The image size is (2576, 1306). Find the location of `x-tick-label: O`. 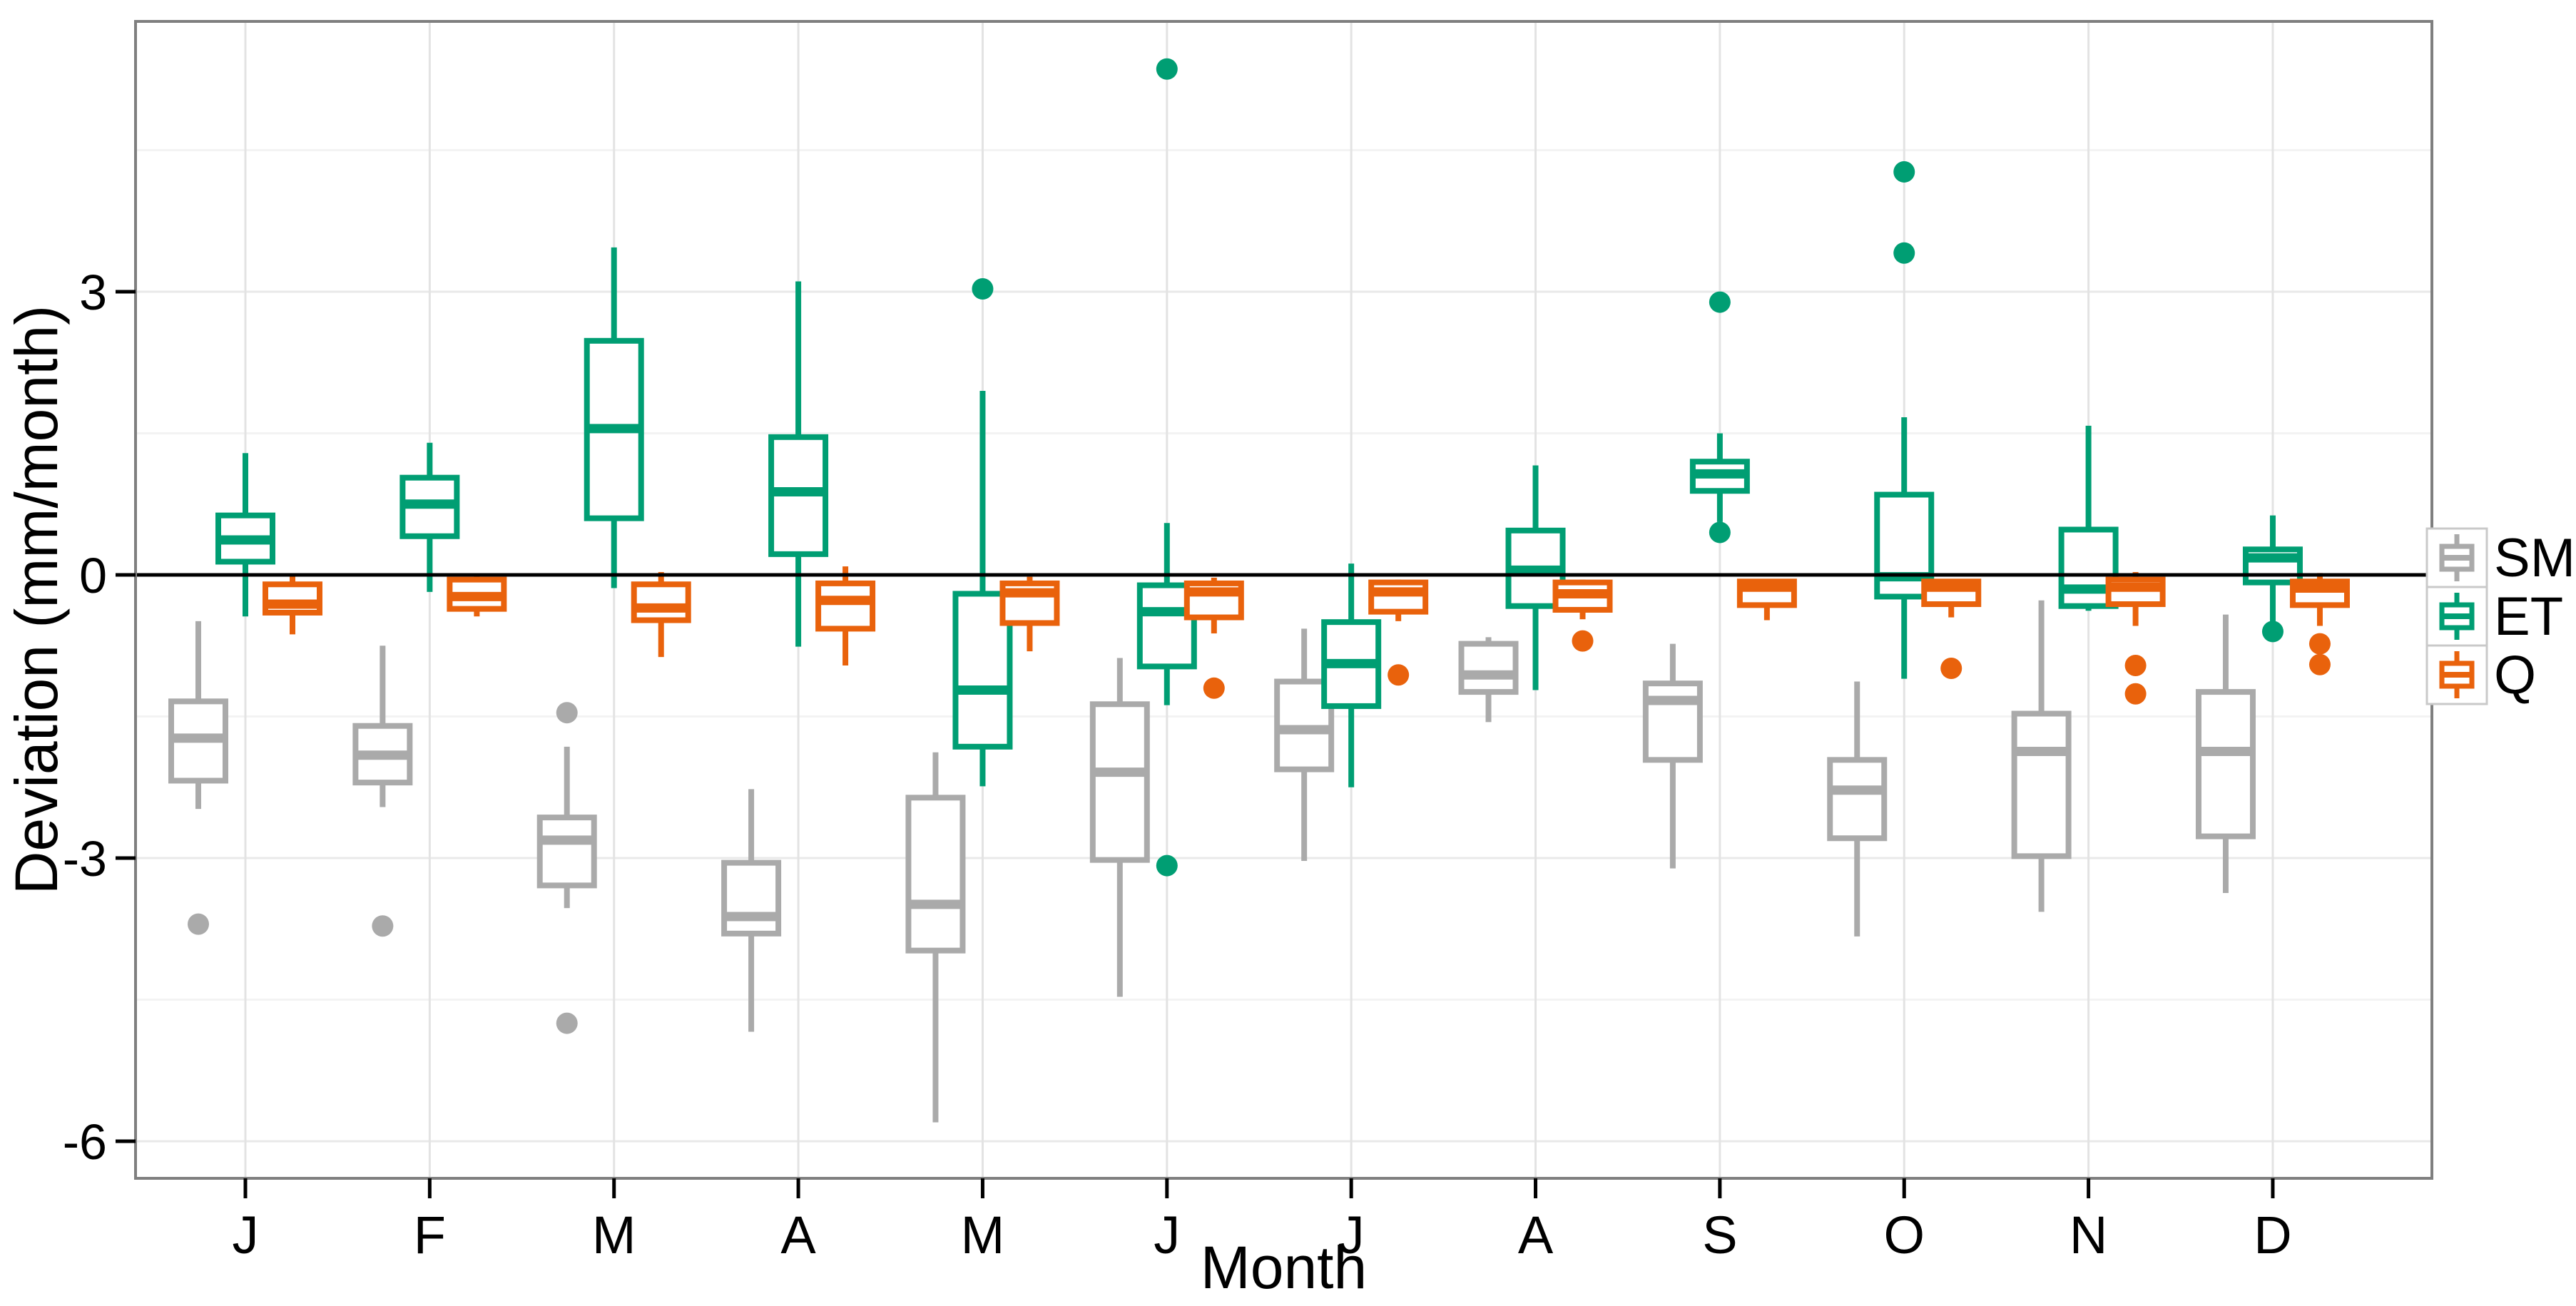

x-tick-label: O is located at coordinates (1904, 1235).